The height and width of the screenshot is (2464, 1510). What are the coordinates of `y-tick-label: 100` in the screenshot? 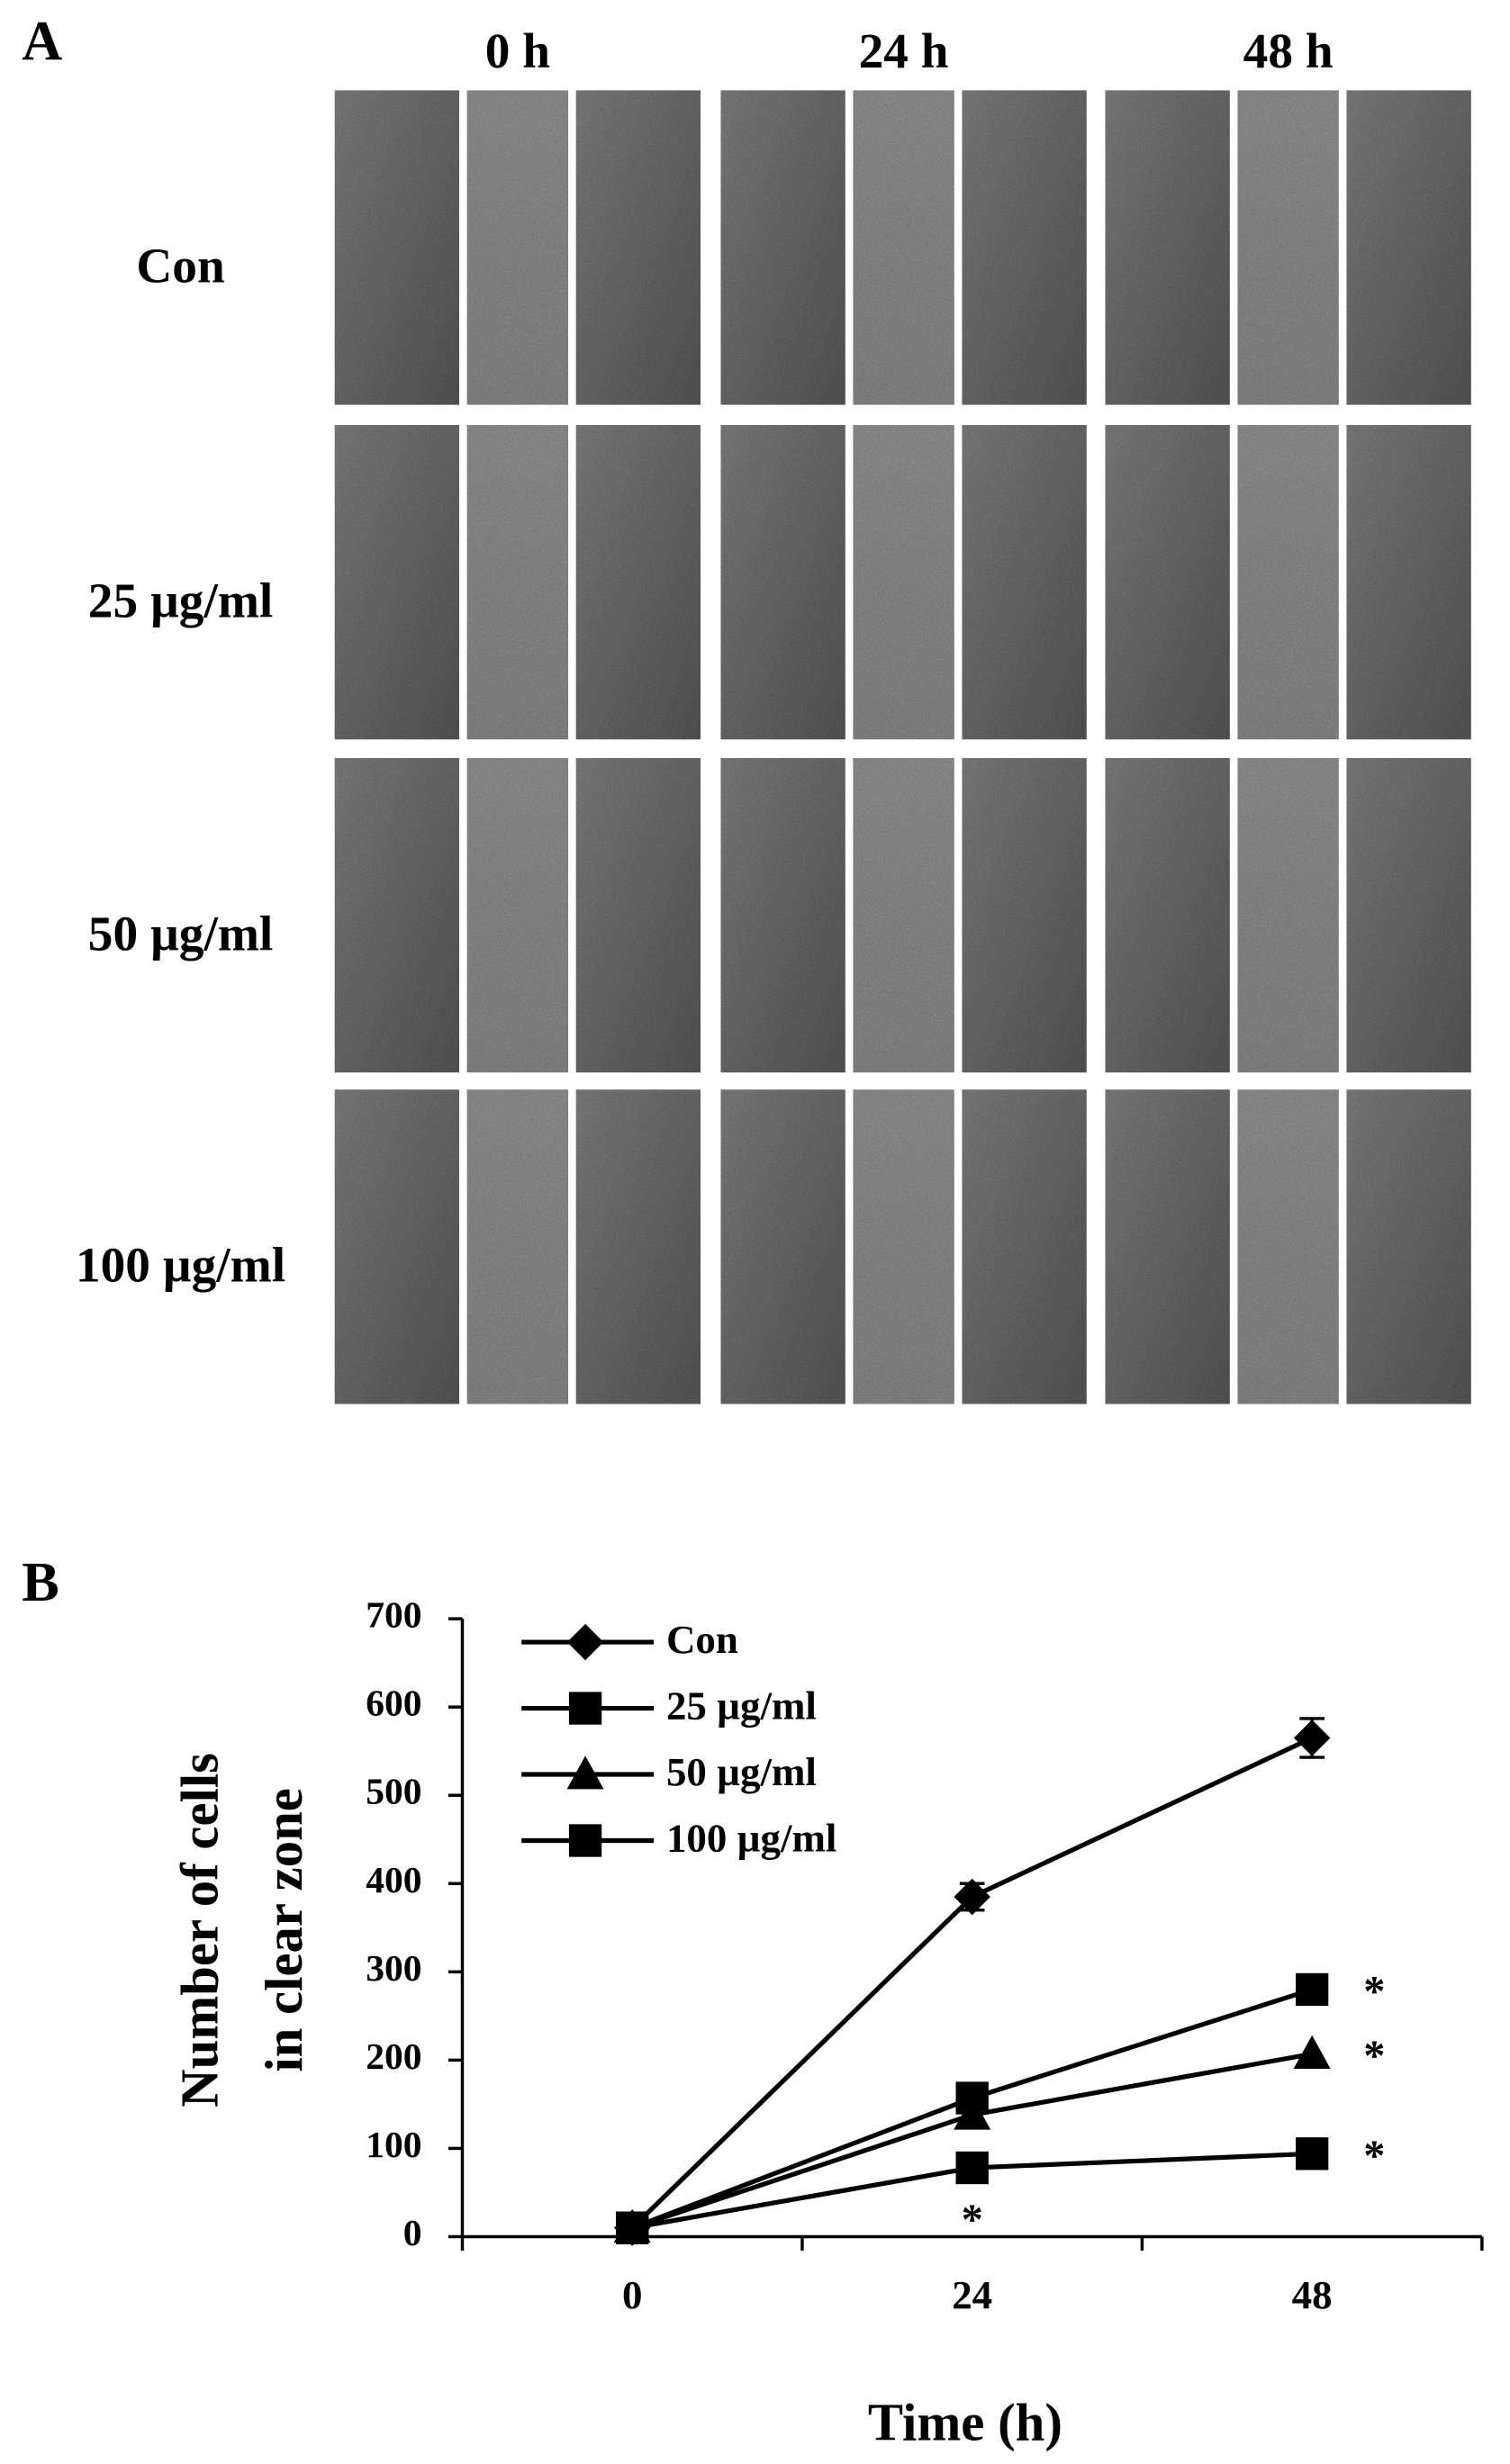 It's located at (393, 2144).